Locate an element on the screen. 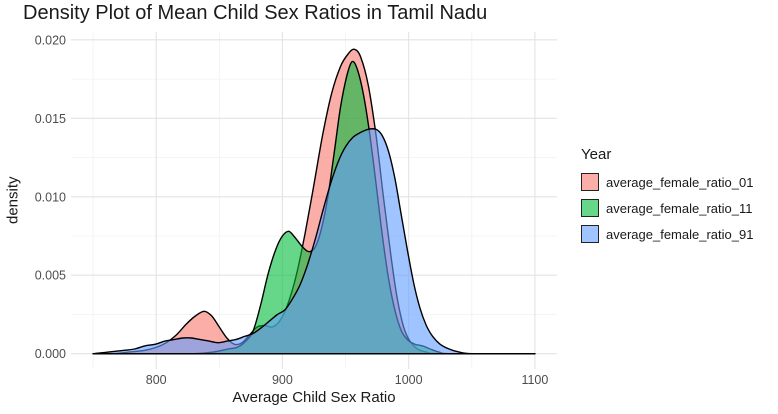 The width and height of the screenshot is (778, 414). y-axis-title: density is located at coordinates (13, 200).